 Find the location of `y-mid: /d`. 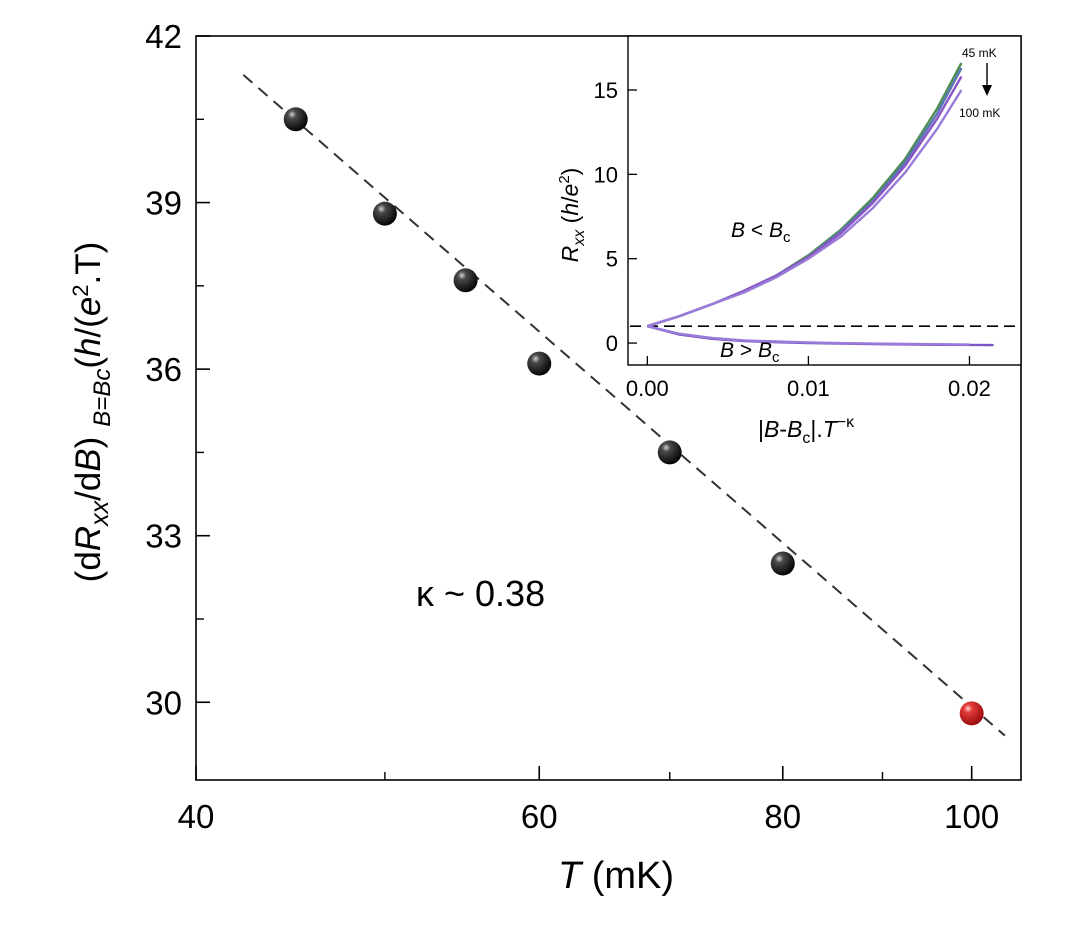

y-mid: /d is located at coordinates (88, 486).